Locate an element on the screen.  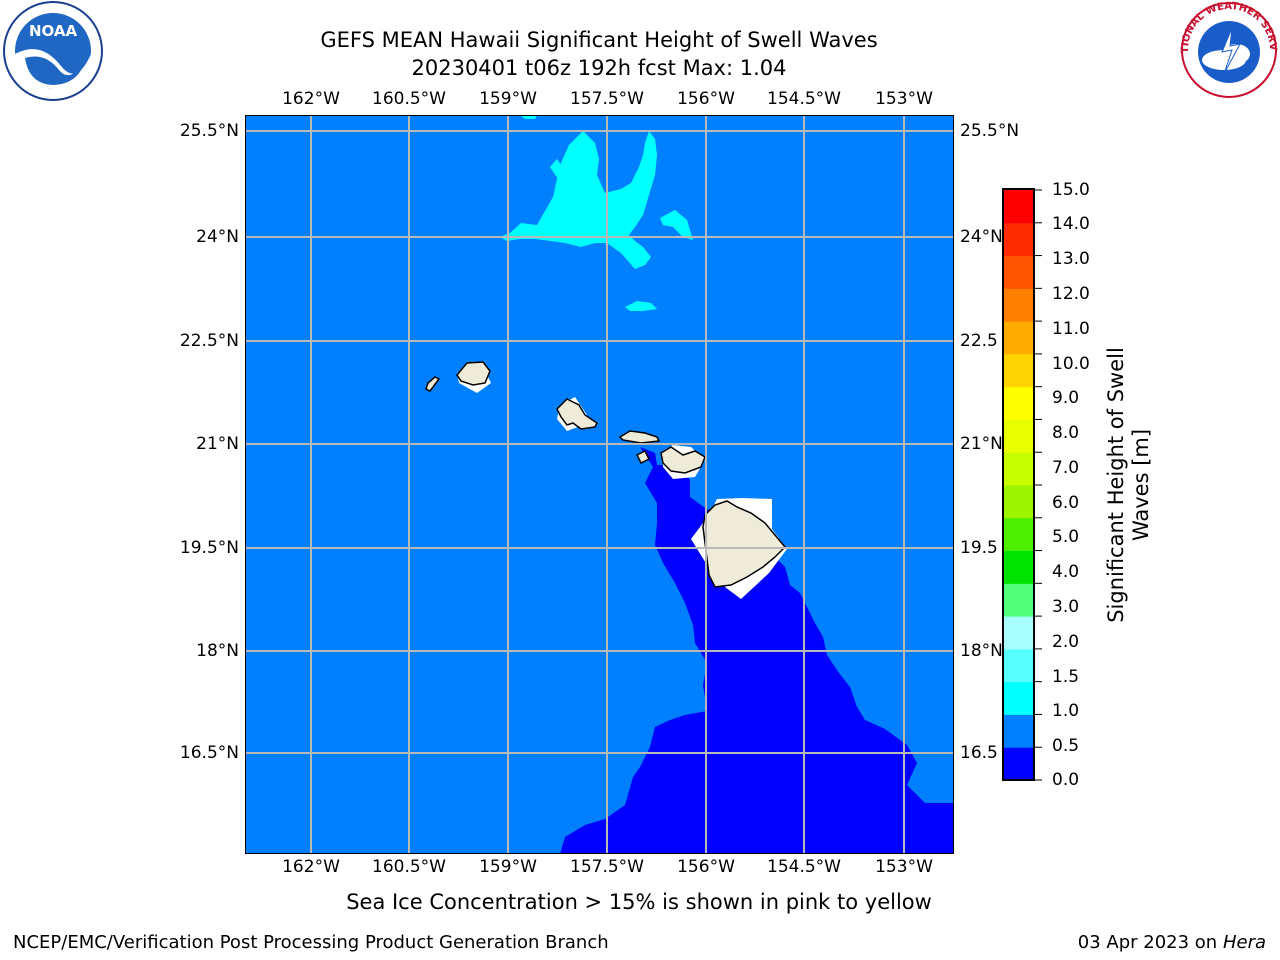
lon-label-bottom: 154.5°W is located at coordinates (804, 867).